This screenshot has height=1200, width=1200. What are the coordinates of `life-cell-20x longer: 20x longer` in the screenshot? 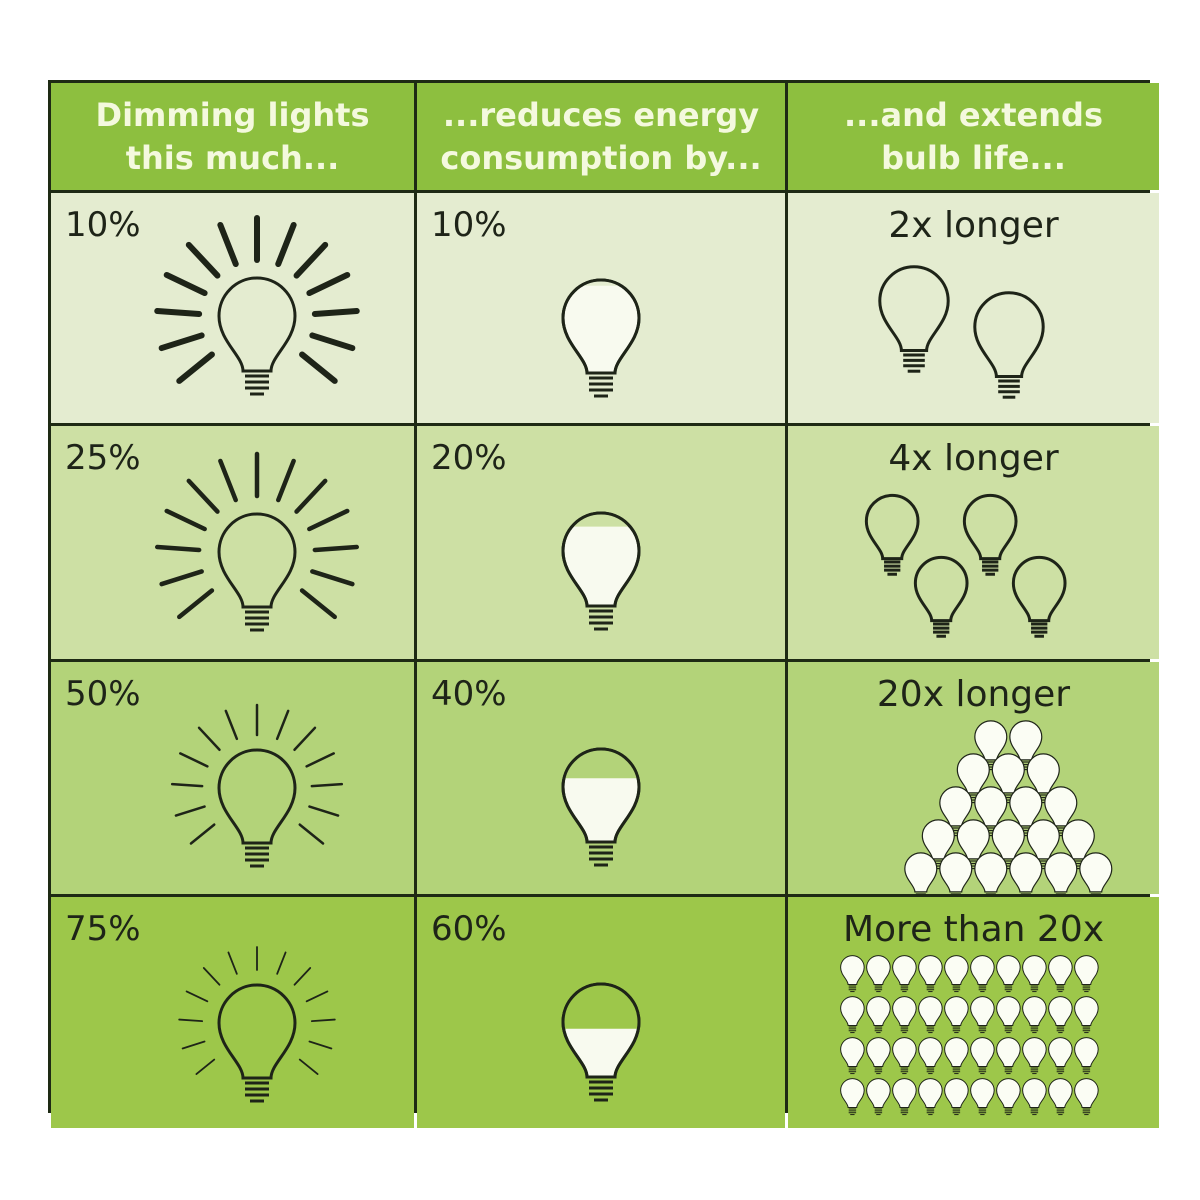 It's located at (973, 778).